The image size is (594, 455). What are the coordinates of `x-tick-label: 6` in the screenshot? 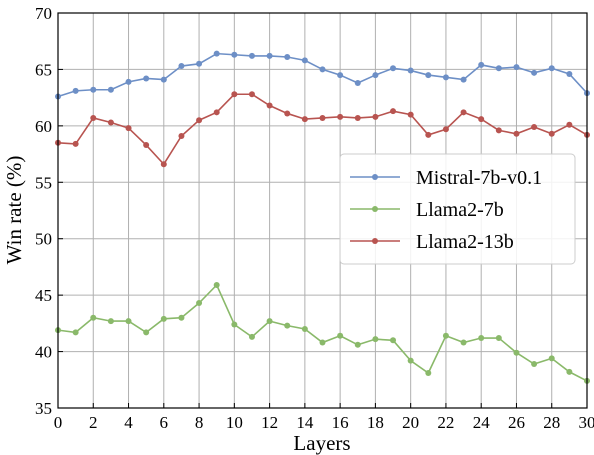 It's located at (164, 422).